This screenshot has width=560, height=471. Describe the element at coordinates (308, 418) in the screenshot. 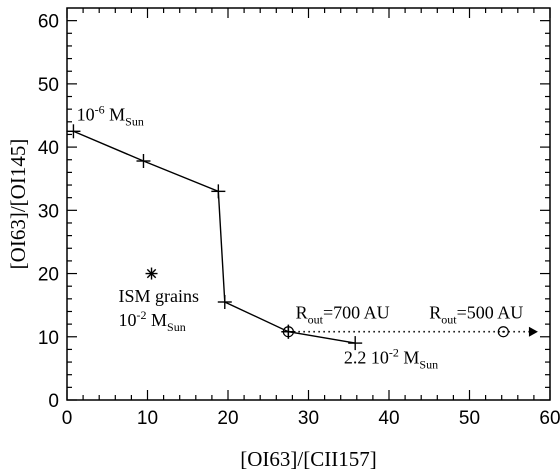

I see `x-tick-label: 30` at that location.